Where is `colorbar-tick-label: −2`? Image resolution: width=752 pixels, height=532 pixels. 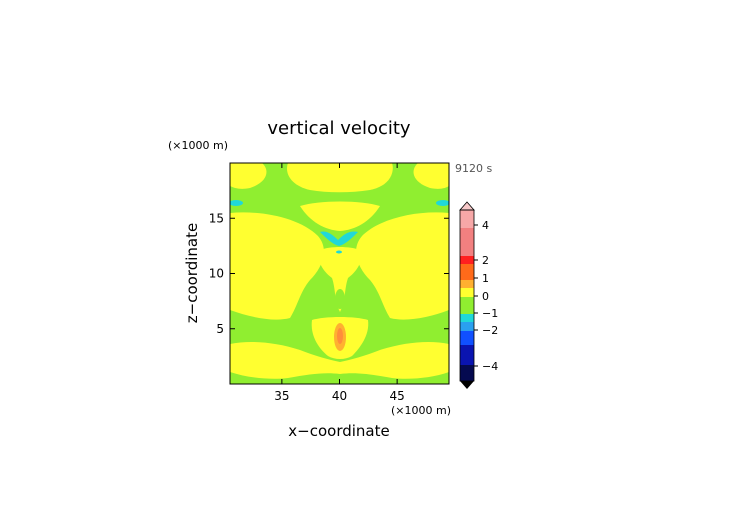
colorbar-tick-label: −2 is located at coordinates (490, 330).